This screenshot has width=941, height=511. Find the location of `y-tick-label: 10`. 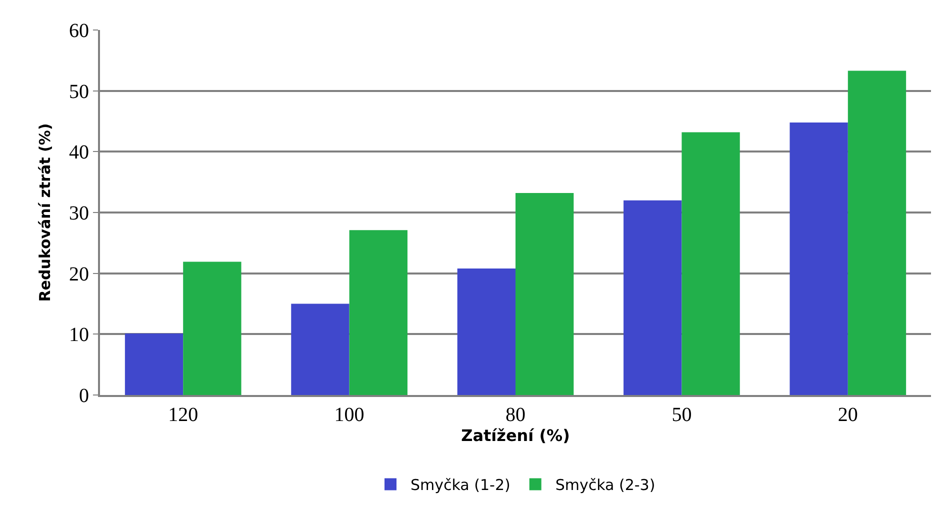

y-tick-label: 10 is located at coordinates (79, 335).